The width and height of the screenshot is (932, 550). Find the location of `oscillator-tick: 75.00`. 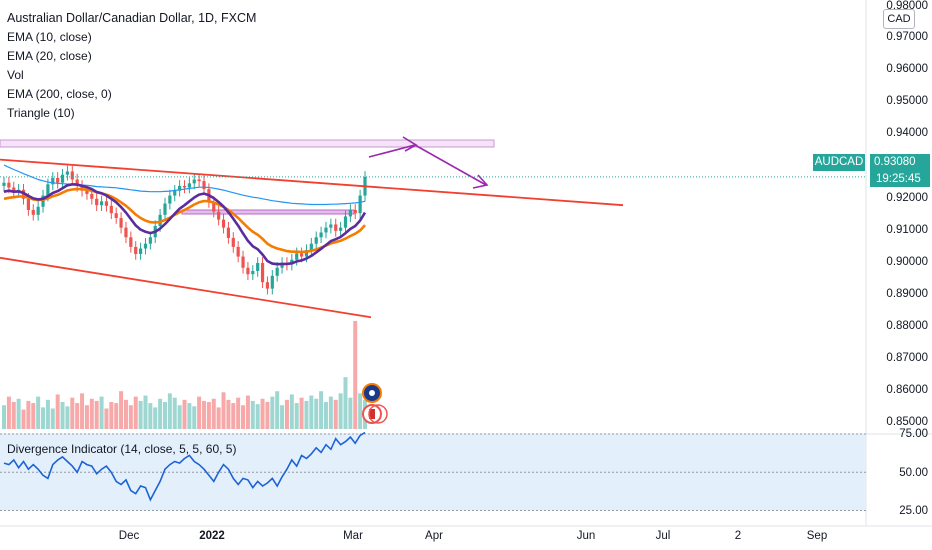

oscillator-tick: 75.00 is located at coordinates (913, 434).